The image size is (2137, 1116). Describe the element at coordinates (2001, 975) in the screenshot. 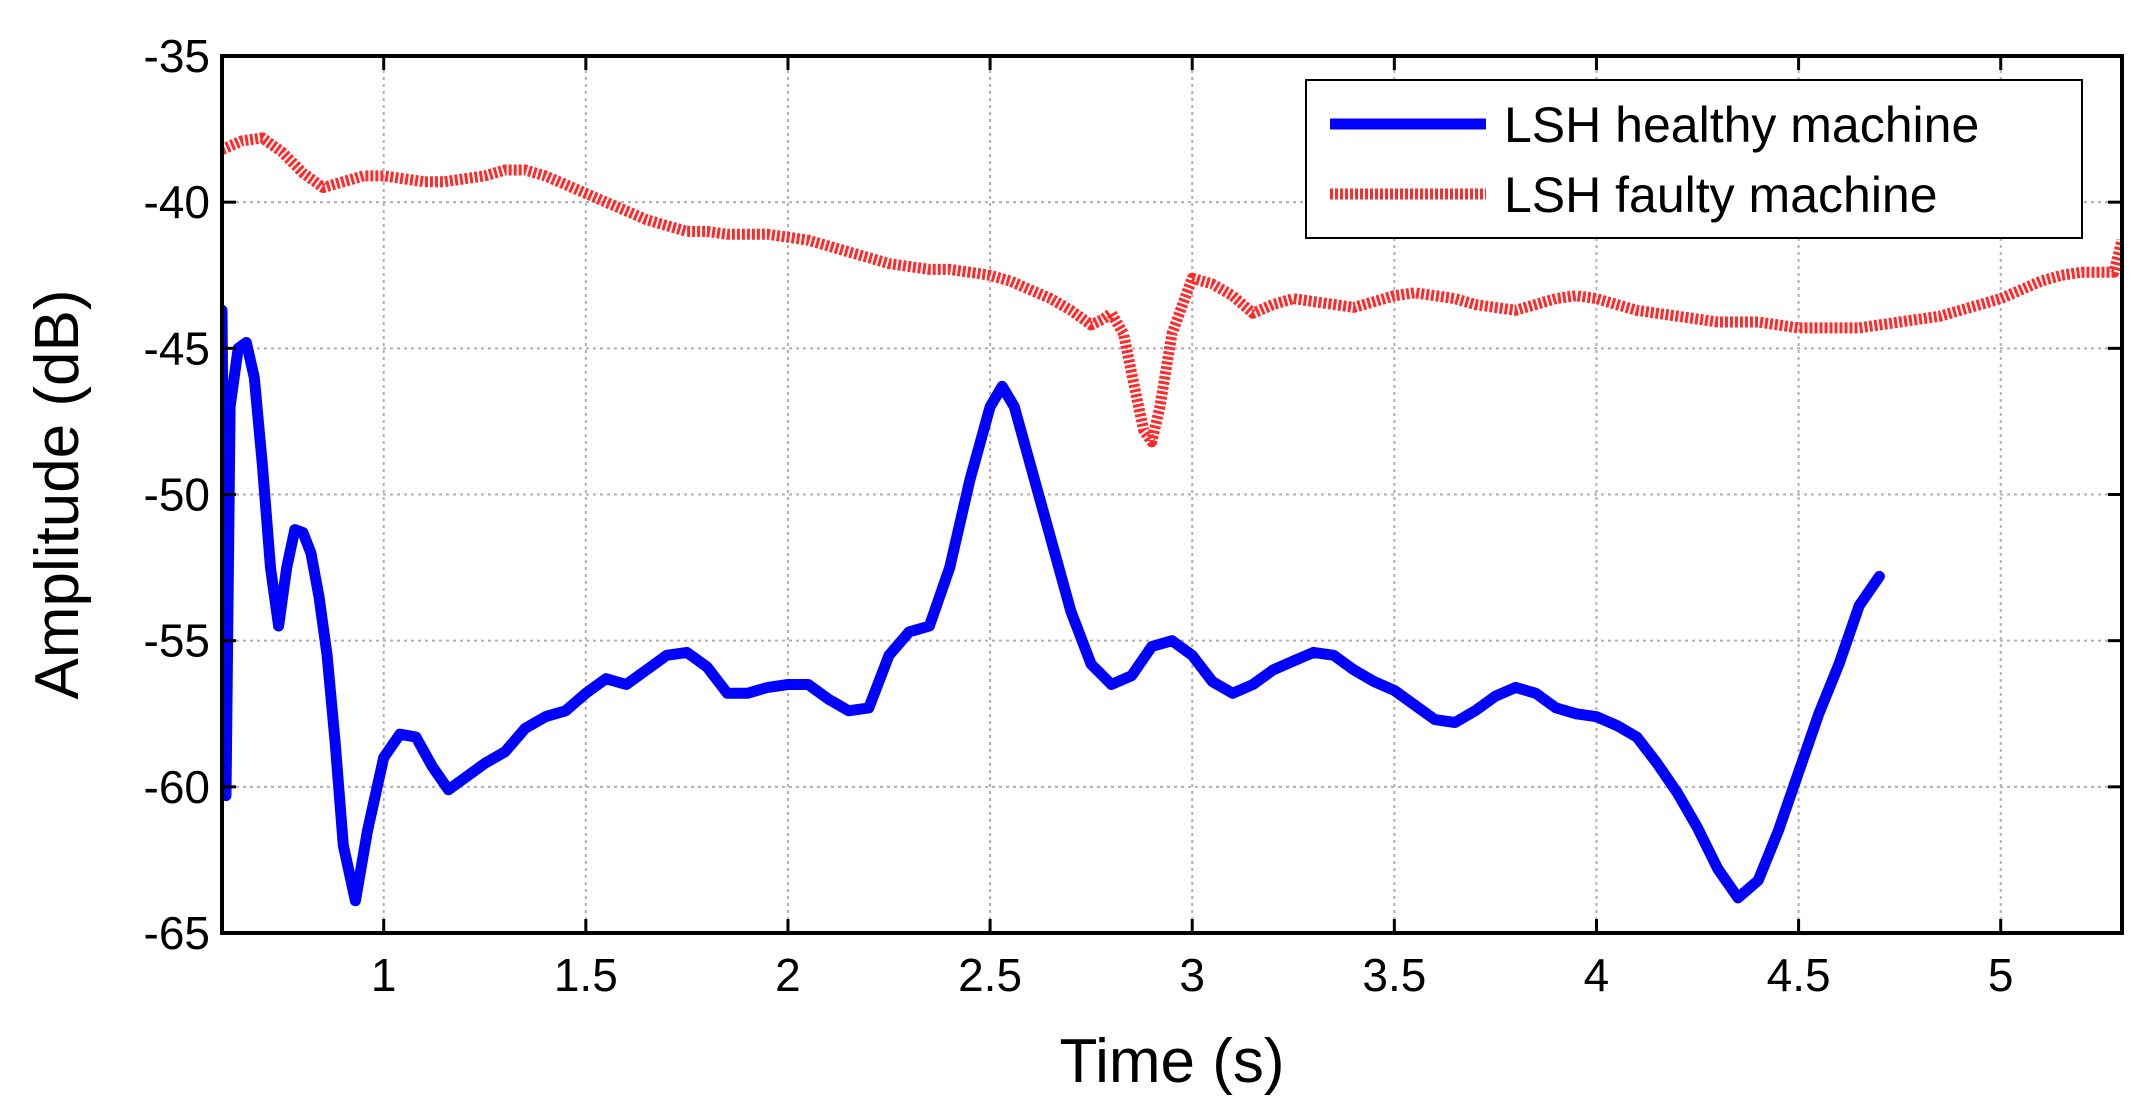

I see `x-tick-label: 5` at that location.